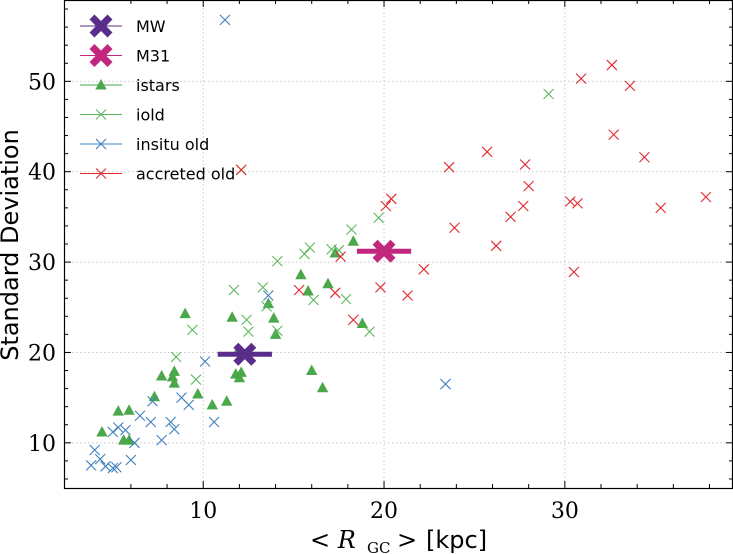  Describe the element at coordinates (565, 511) in the screenshot. I see `x-tick-label: 30` at that location.